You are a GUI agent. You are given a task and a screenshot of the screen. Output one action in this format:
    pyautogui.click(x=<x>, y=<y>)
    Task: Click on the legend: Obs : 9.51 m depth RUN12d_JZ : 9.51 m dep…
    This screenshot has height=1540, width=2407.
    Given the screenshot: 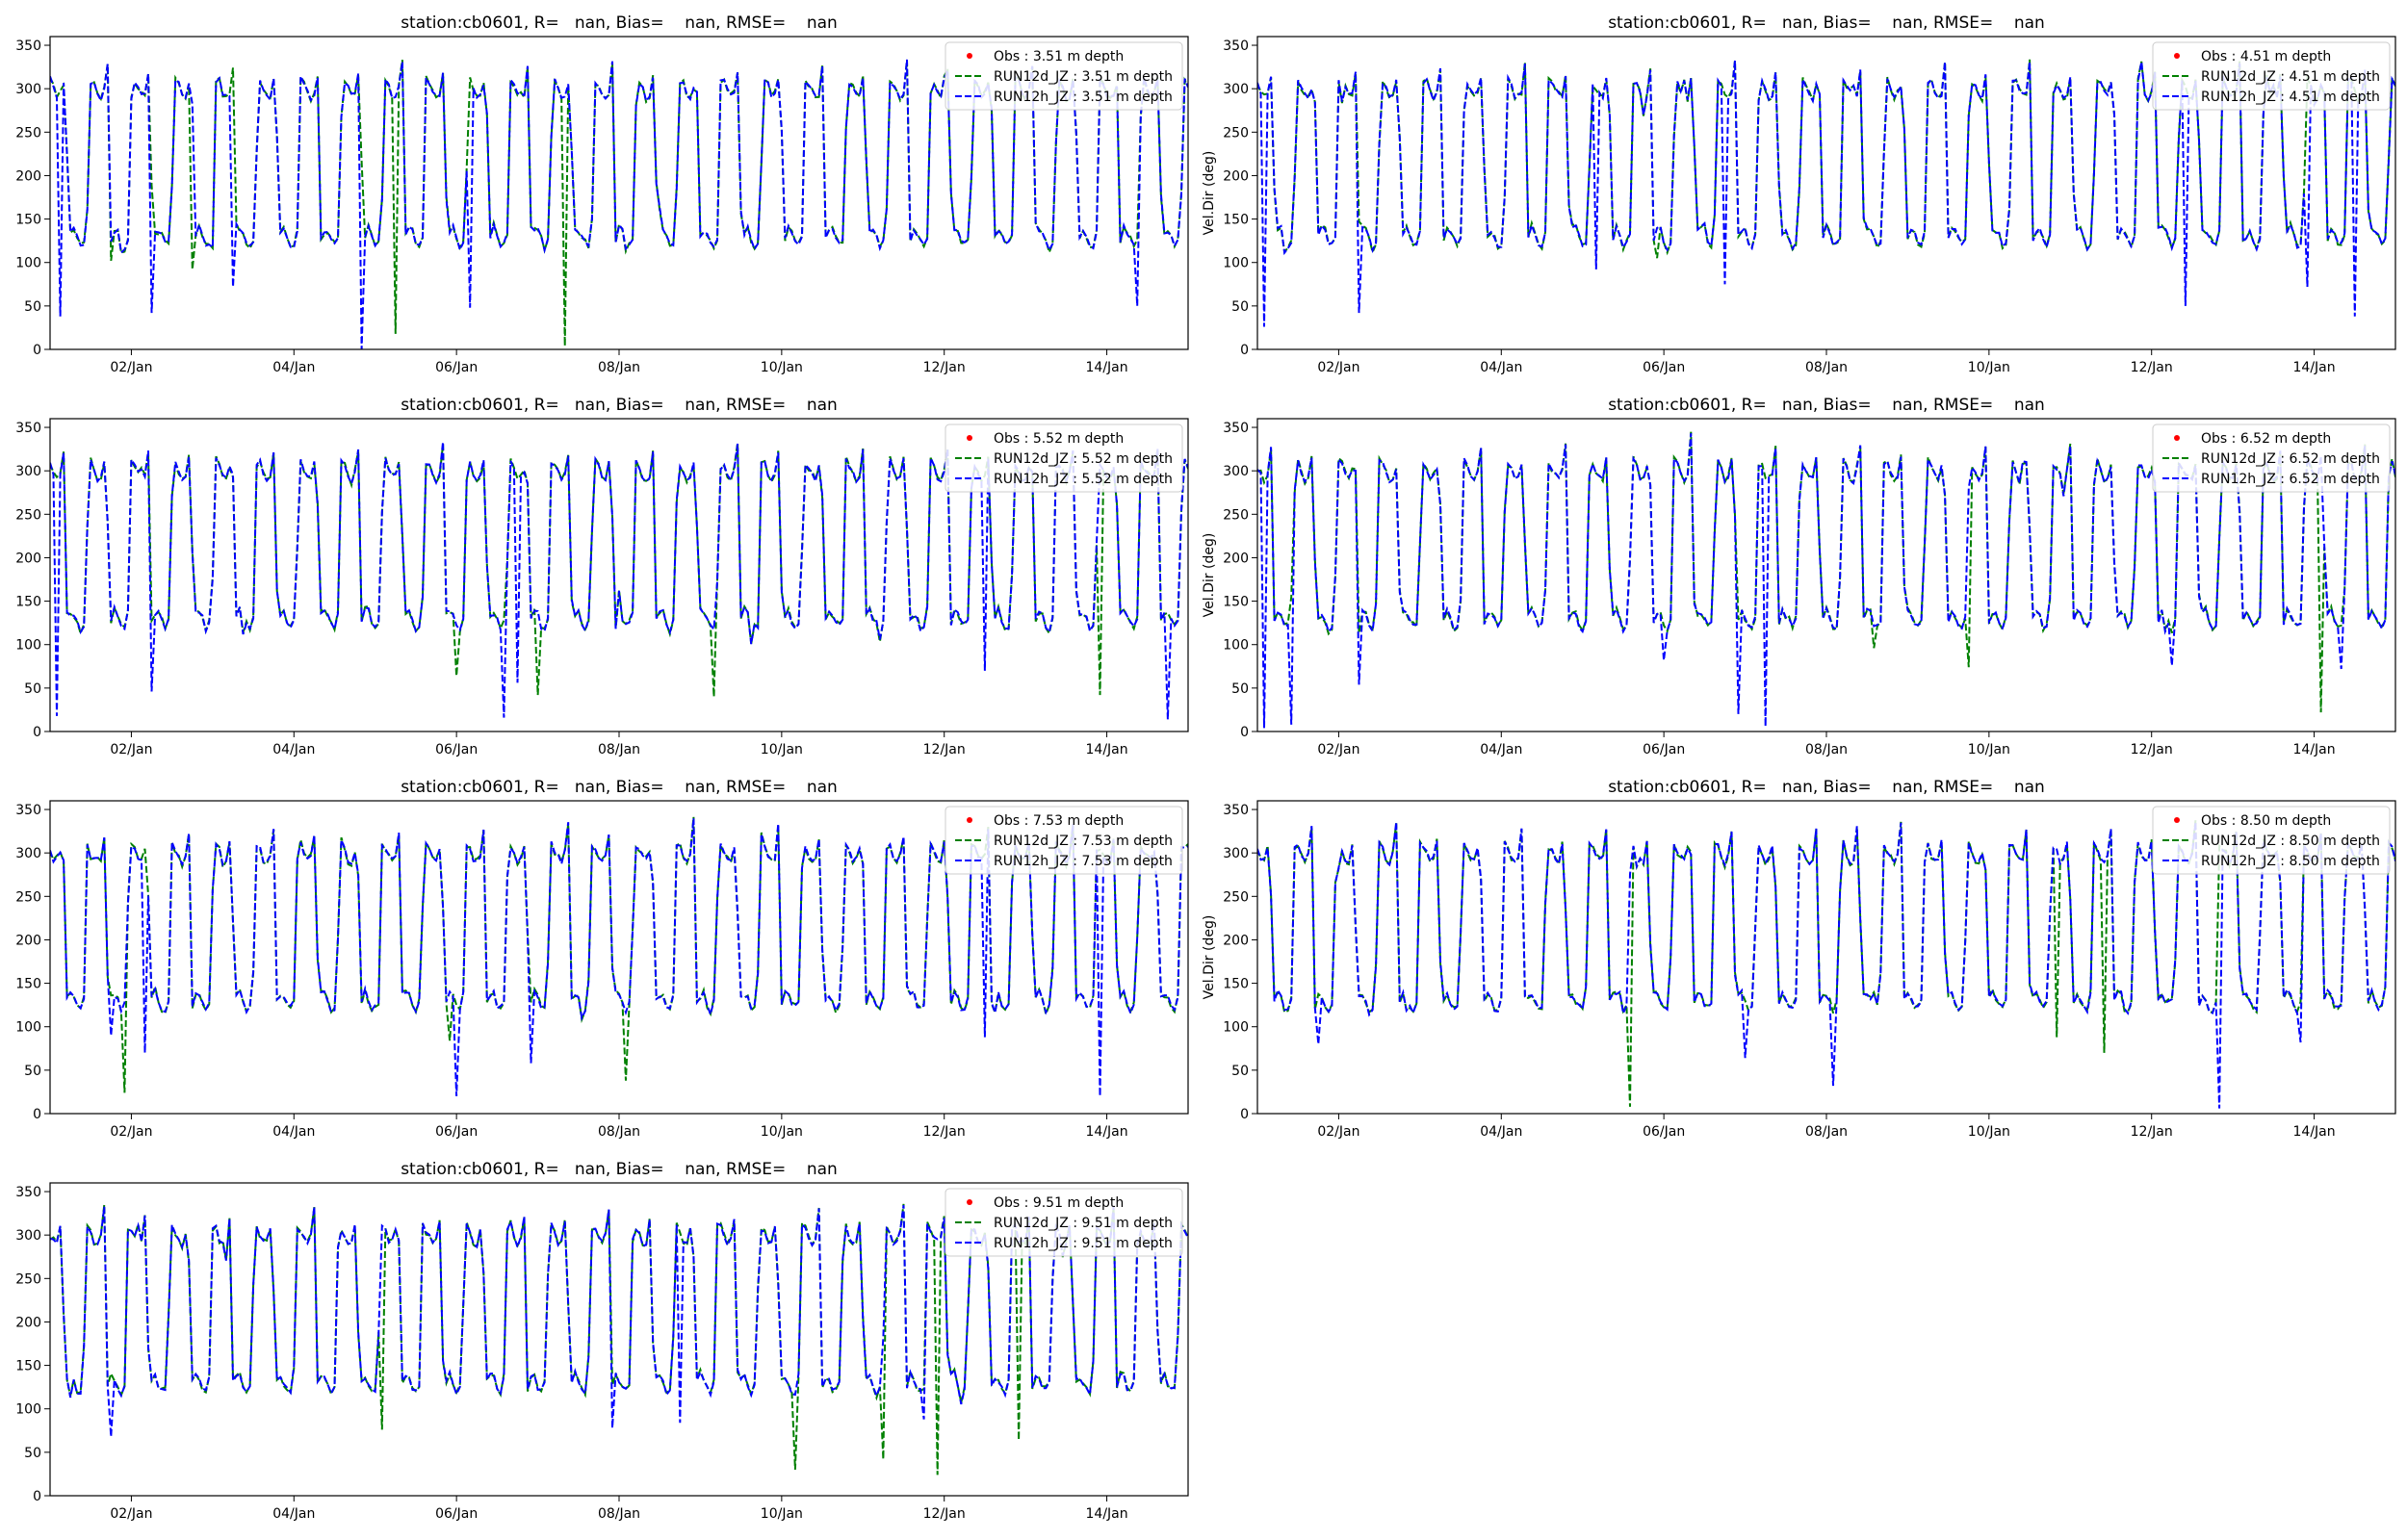 What is the action you would take?
    pyautogui.click(x=1064, y=1222)
    